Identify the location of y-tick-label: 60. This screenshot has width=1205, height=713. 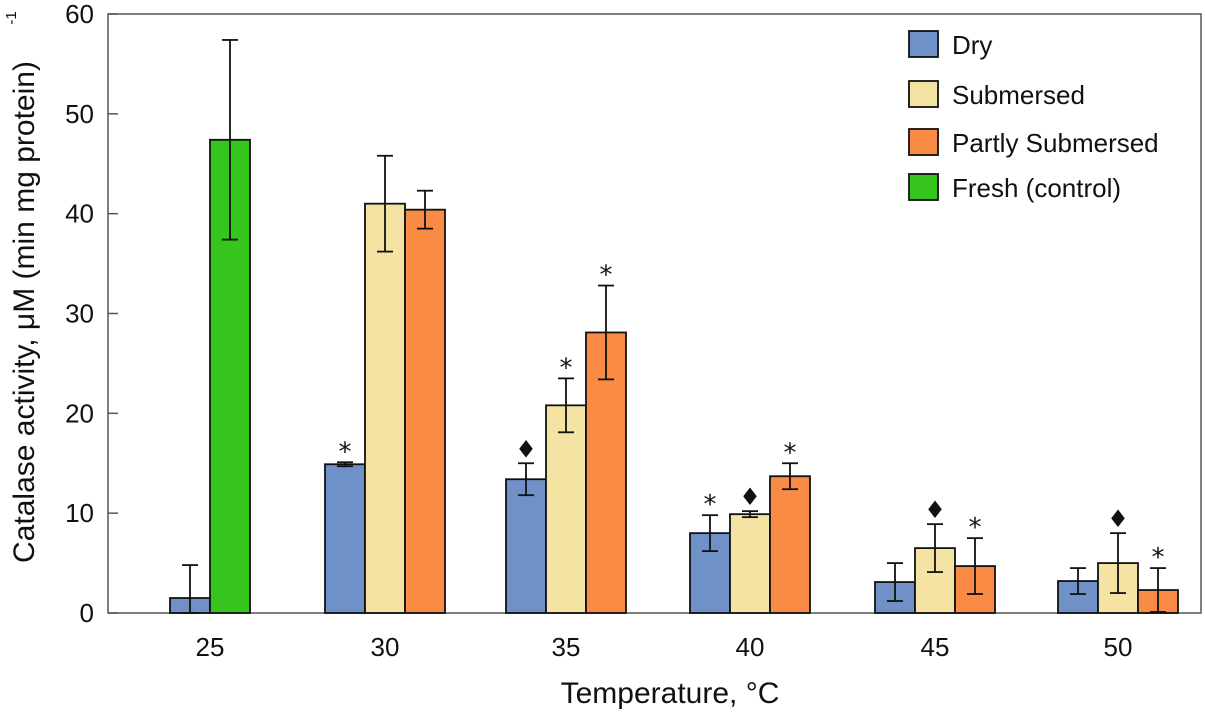
(79, 14).